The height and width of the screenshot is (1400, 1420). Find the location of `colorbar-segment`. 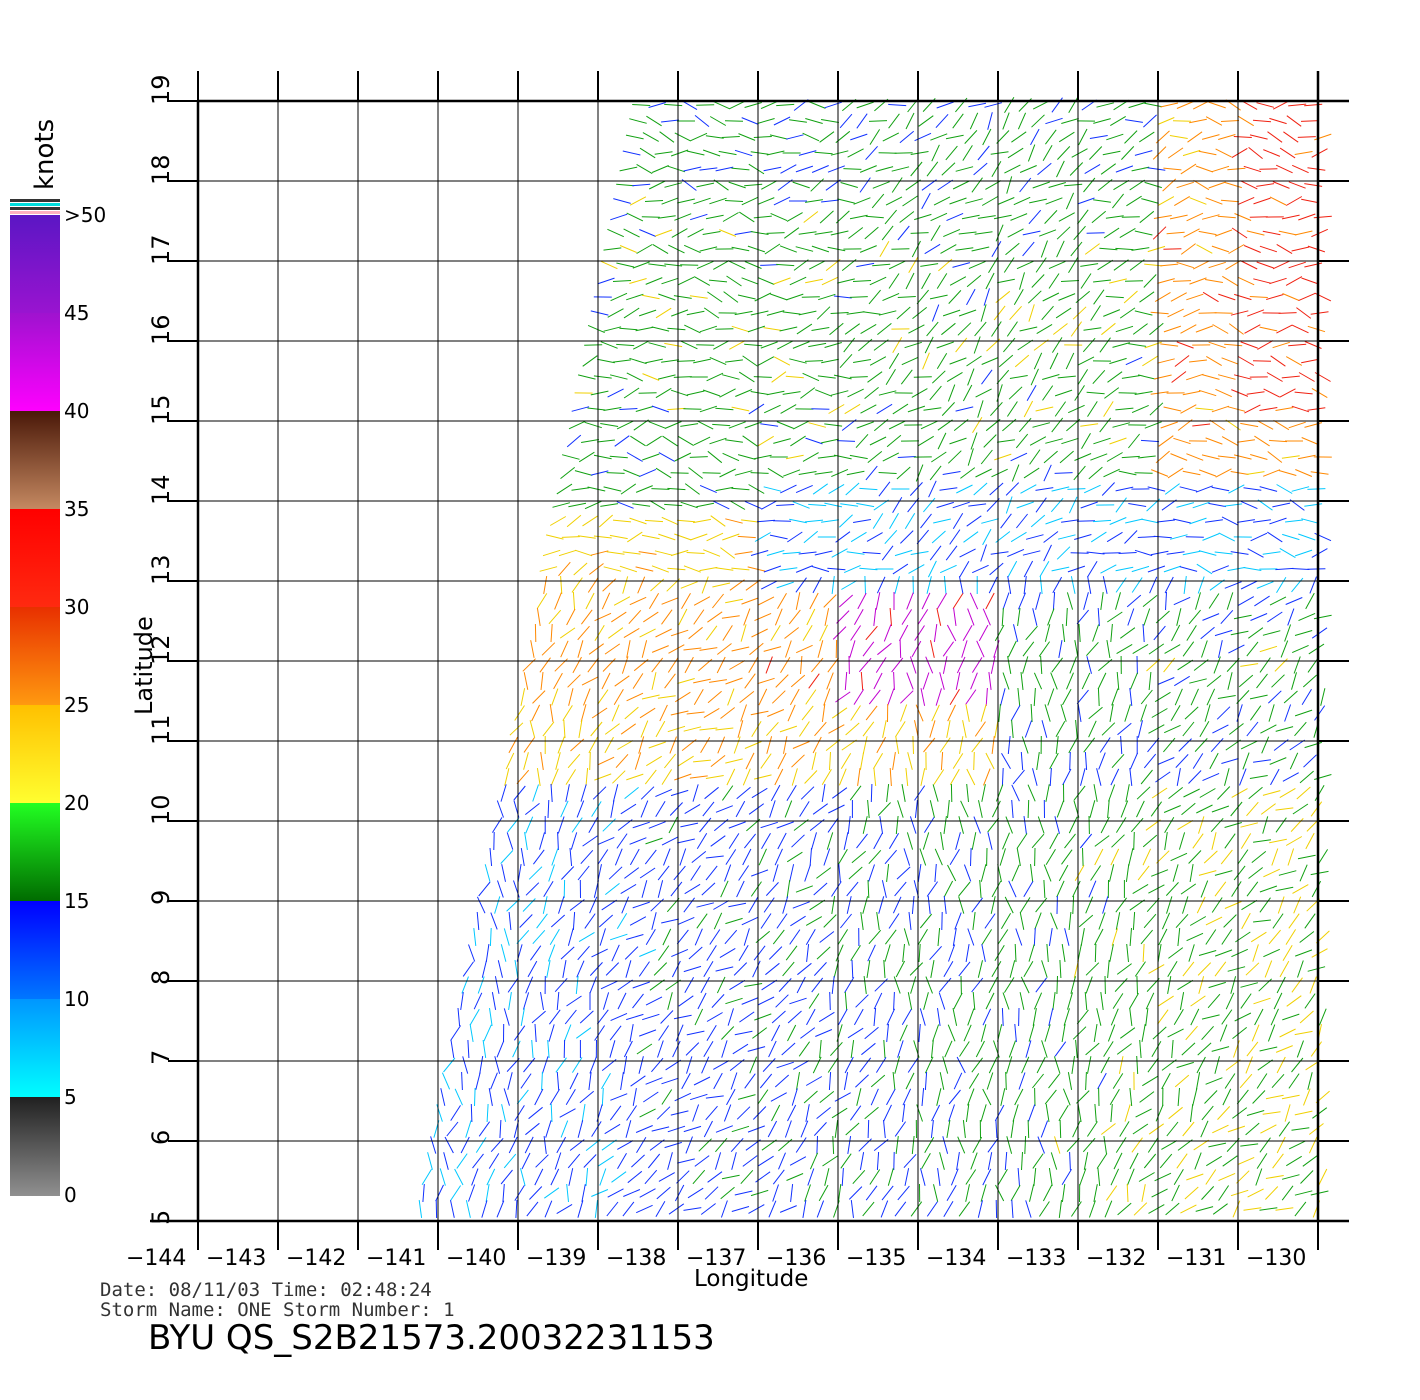

colorbar-segment is located at coordinates (35, 754).